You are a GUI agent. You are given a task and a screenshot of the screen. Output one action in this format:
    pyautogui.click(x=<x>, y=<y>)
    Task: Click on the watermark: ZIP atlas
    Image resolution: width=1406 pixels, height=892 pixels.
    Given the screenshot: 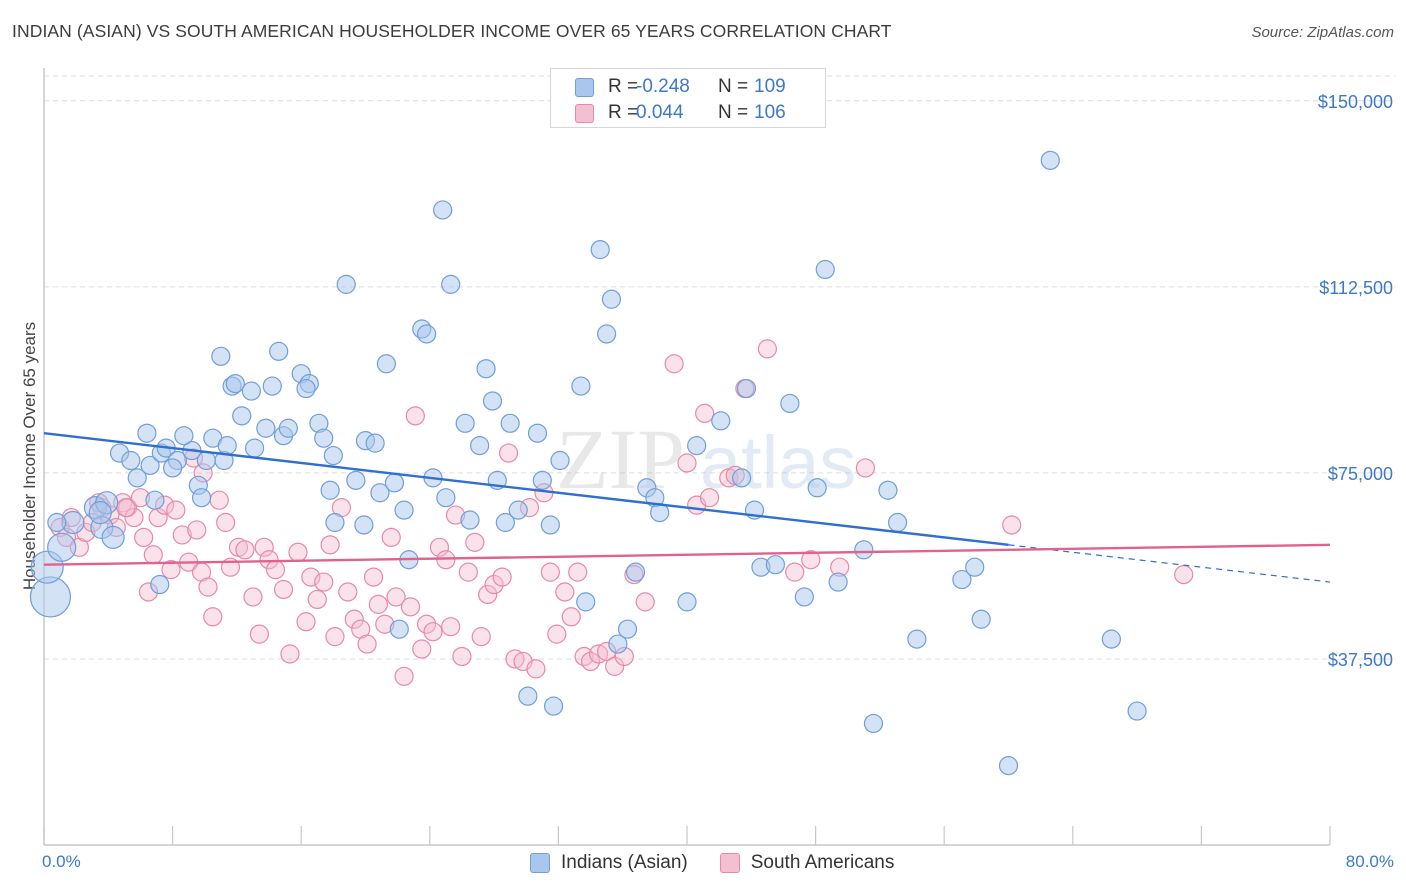 What is the action you would take?
    pyautogui.click(x=706, y=459)
    